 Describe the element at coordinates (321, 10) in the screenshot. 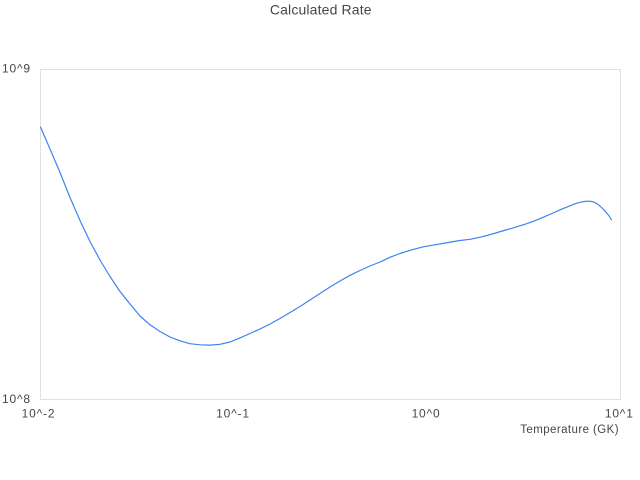

I see `svg-text: Calculated Rate` at that location.